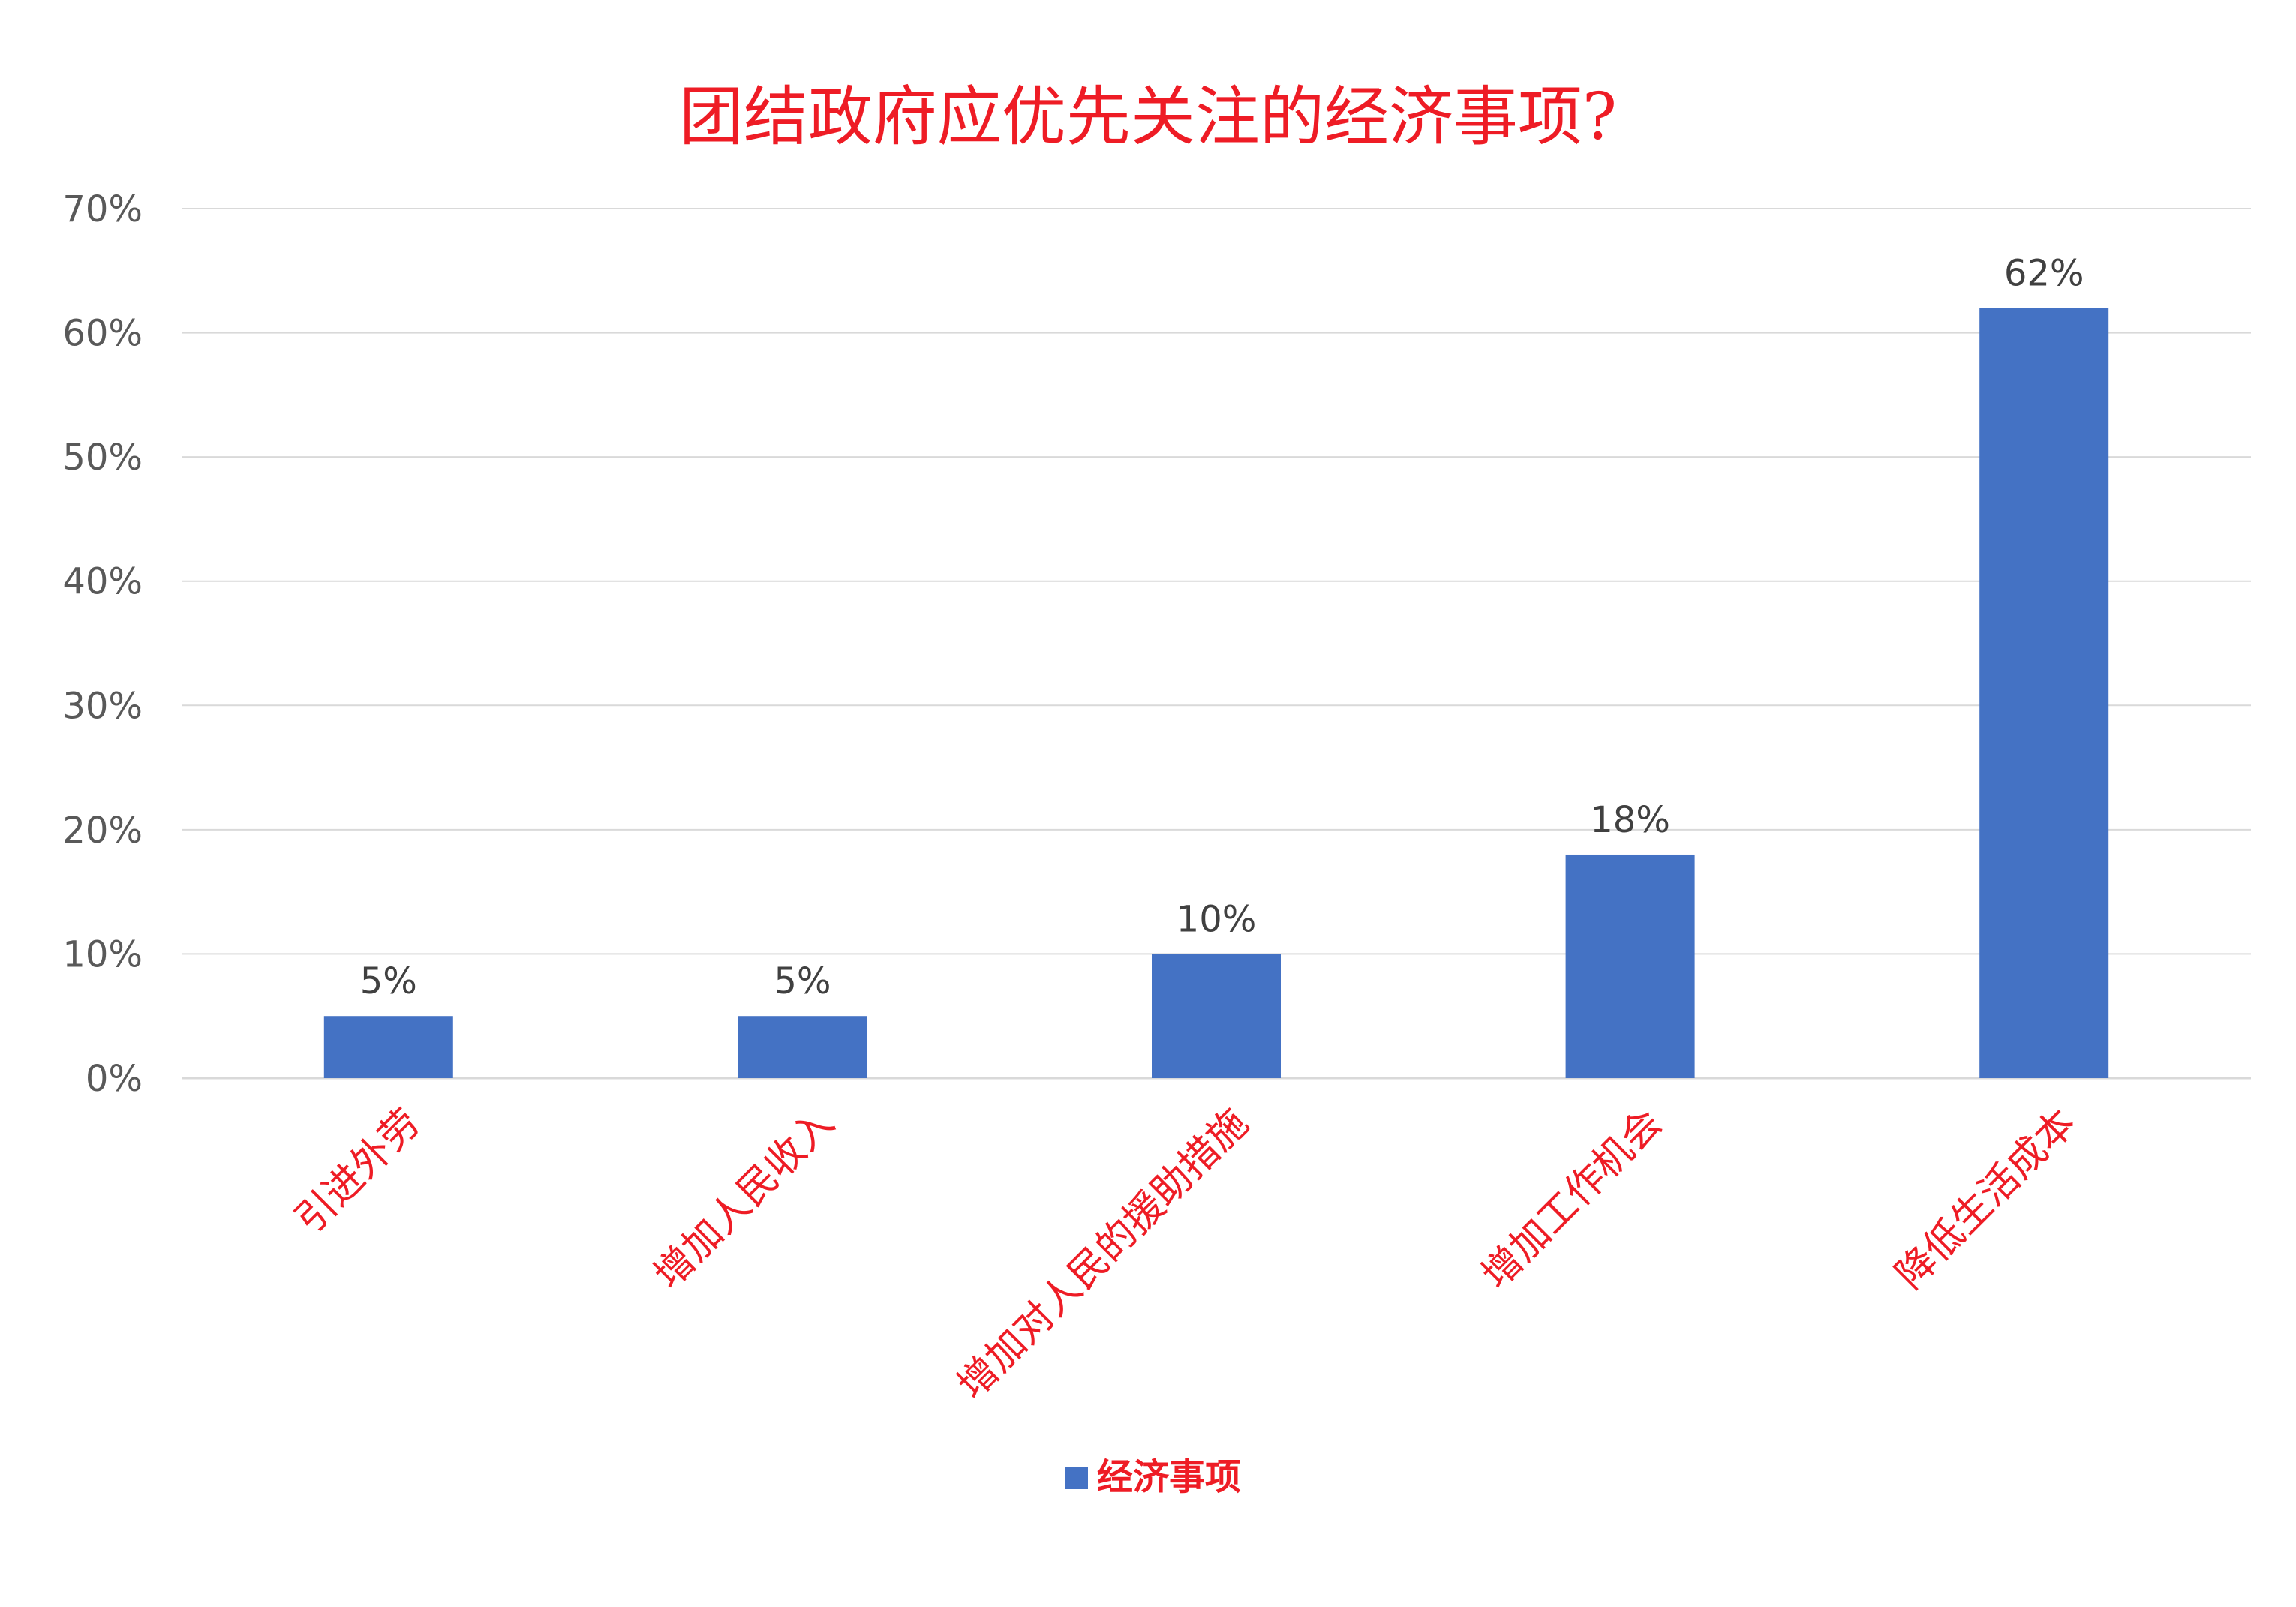  What do you see at coordinates (358, 1172) in the screenshot?
I see `x-category-label: 引进外劳` at bounding box center [358, 1172].